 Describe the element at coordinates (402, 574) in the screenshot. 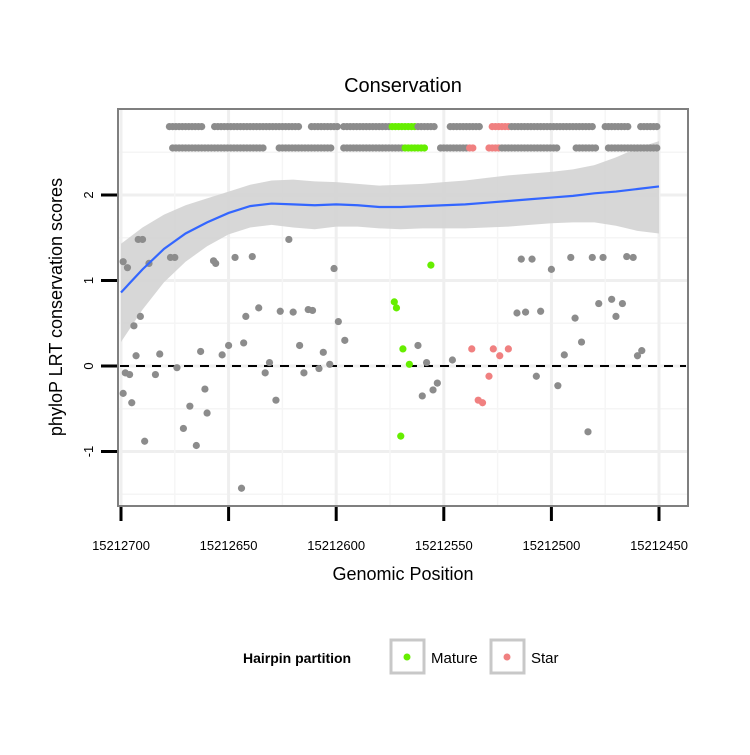

I see `x-axis-label: Genomic Position` at that location.